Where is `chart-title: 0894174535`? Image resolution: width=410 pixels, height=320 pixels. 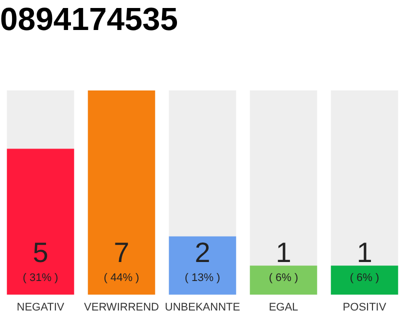 chart-title: 0894174535 is located at coordinates (89, 19).